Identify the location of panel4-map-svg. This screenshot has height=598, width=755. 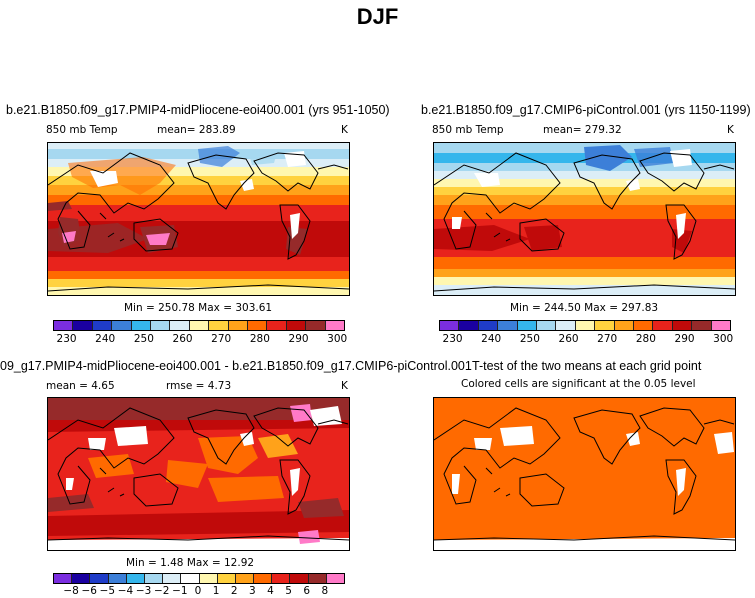
(584, 474).